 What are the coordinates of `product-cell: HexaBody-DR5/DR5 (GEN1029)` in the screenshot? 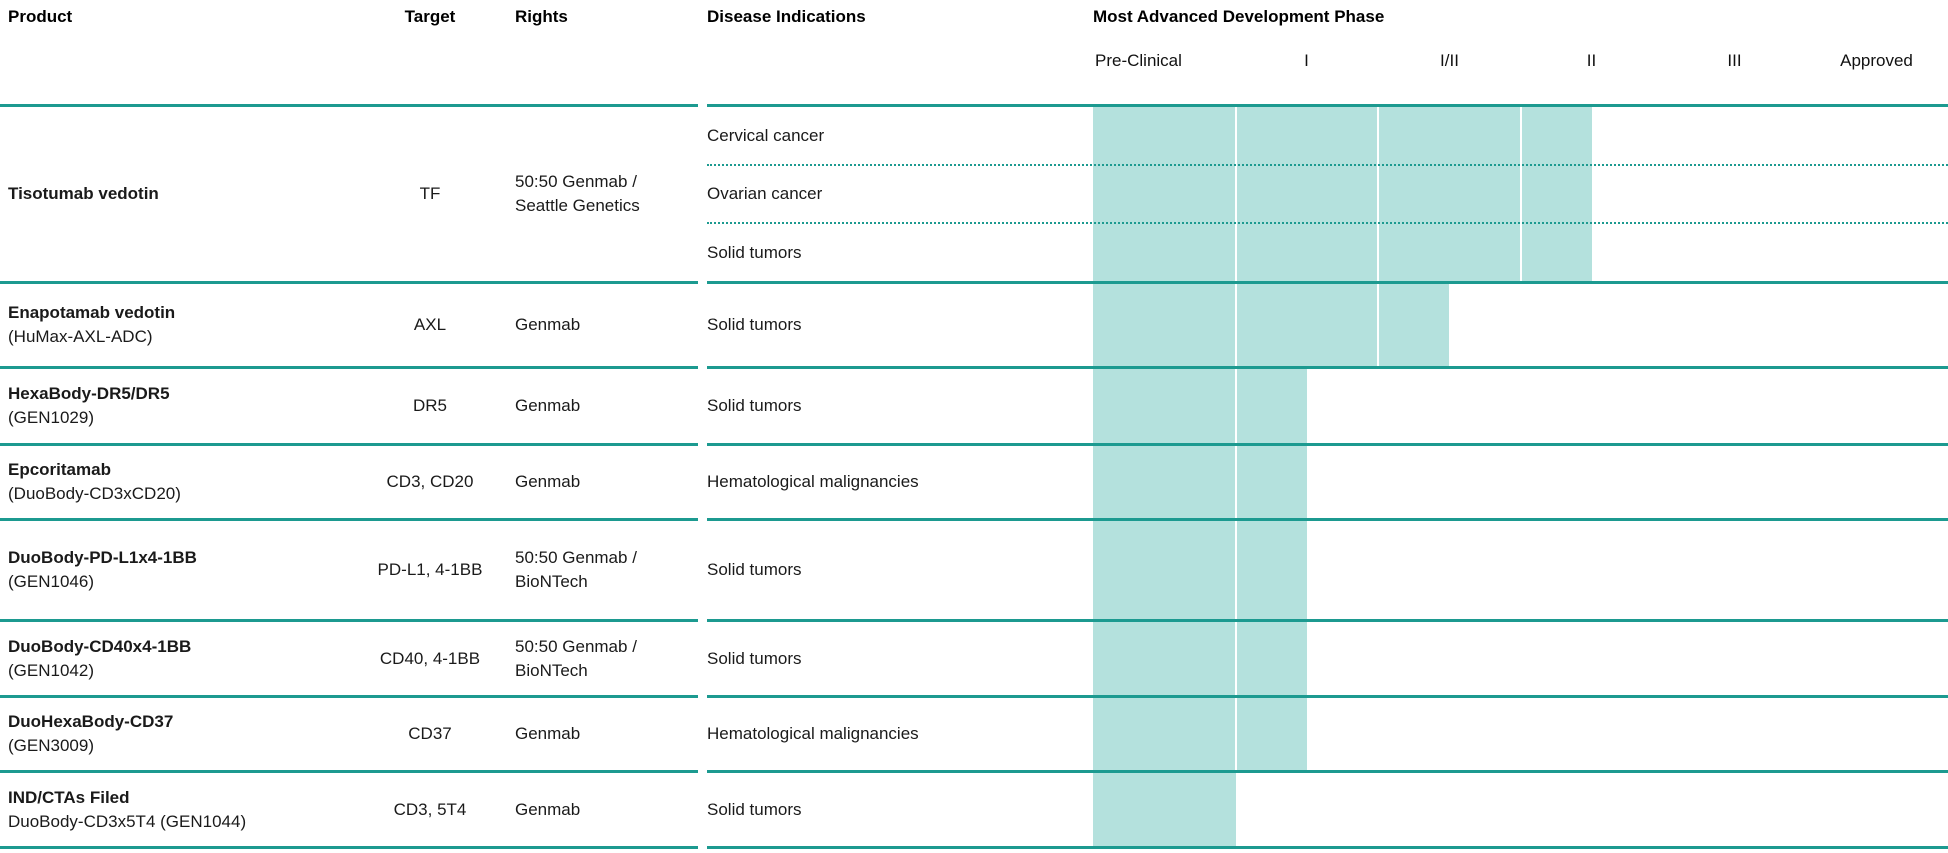 It's located at (178, 406).